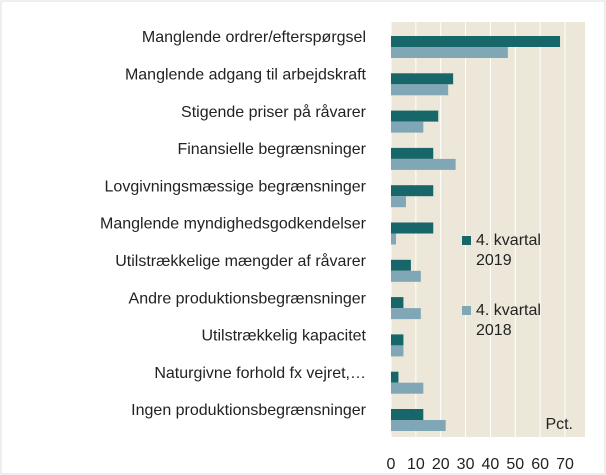 This screenshot has height=475, width=606. What do you see at coordinates (491, 464) in the screenshot?
I see `x-tick-label: 40` at bounding box center [491, 464].